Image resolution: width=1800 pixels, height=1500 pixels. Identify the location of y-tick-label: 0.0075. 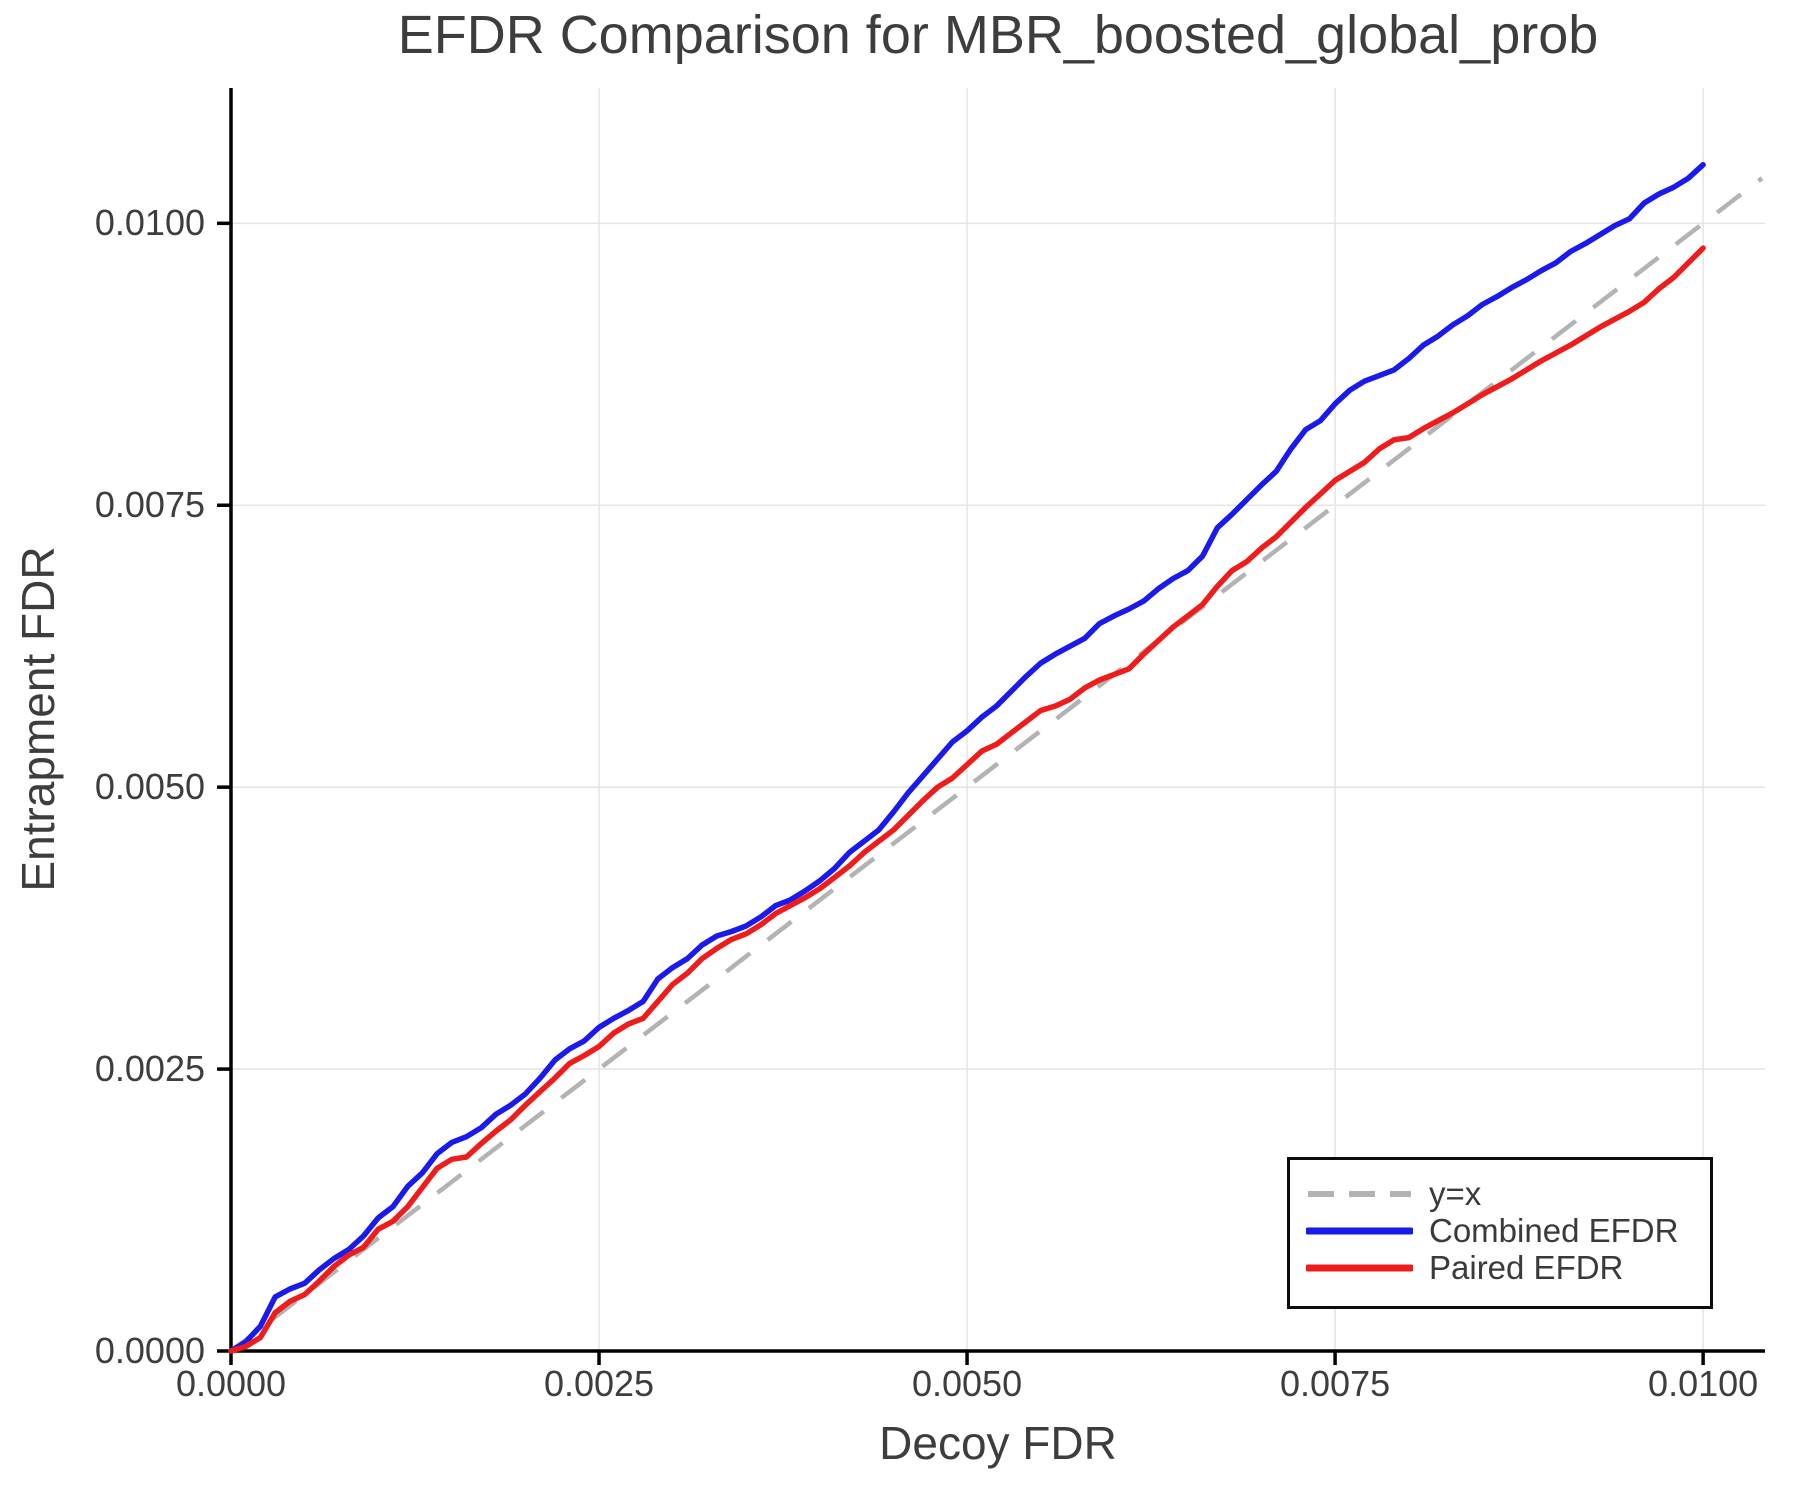
(149, 505).